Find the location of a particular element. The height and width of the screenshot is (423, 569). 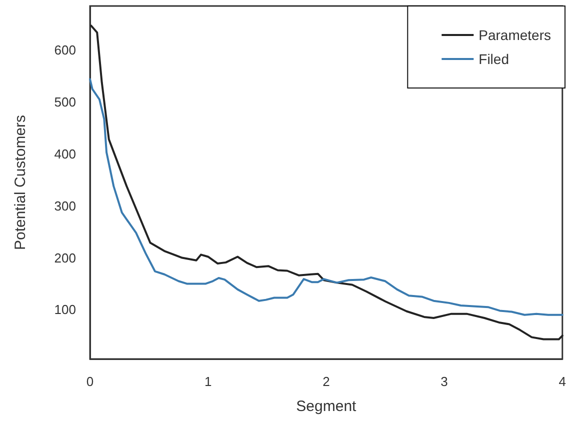

y-tick-label: 600 is located at coordinates (65, 50).